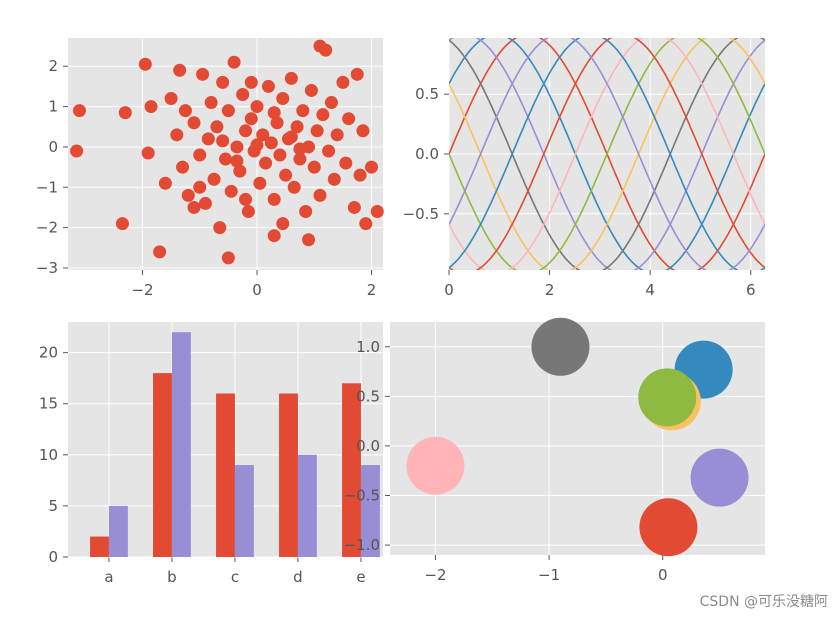 The width and height of the screenshot is (840, 617). What do you see at coordinates (607, 154) in the screenshot?
I see `sine-series-line` at bounding box center [607, 154].